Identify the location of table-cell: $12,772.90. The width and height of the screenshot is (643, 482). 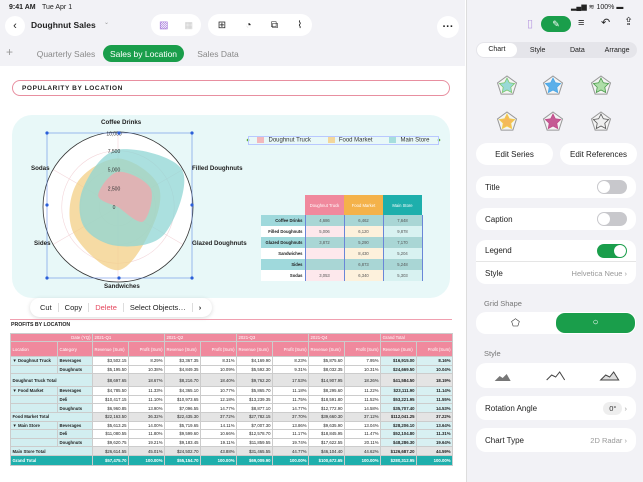
(327, 408).